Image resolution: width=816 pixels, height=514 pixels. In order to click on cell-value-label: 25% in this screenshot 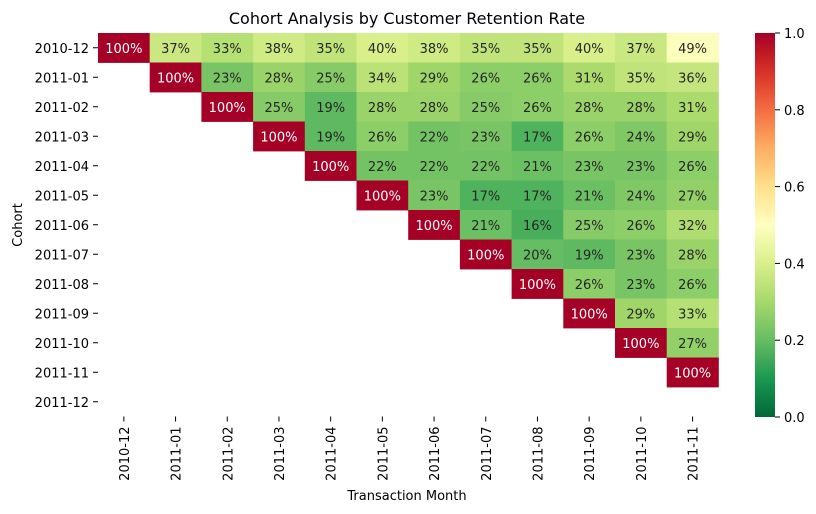, I will do `click(589, 226)`.